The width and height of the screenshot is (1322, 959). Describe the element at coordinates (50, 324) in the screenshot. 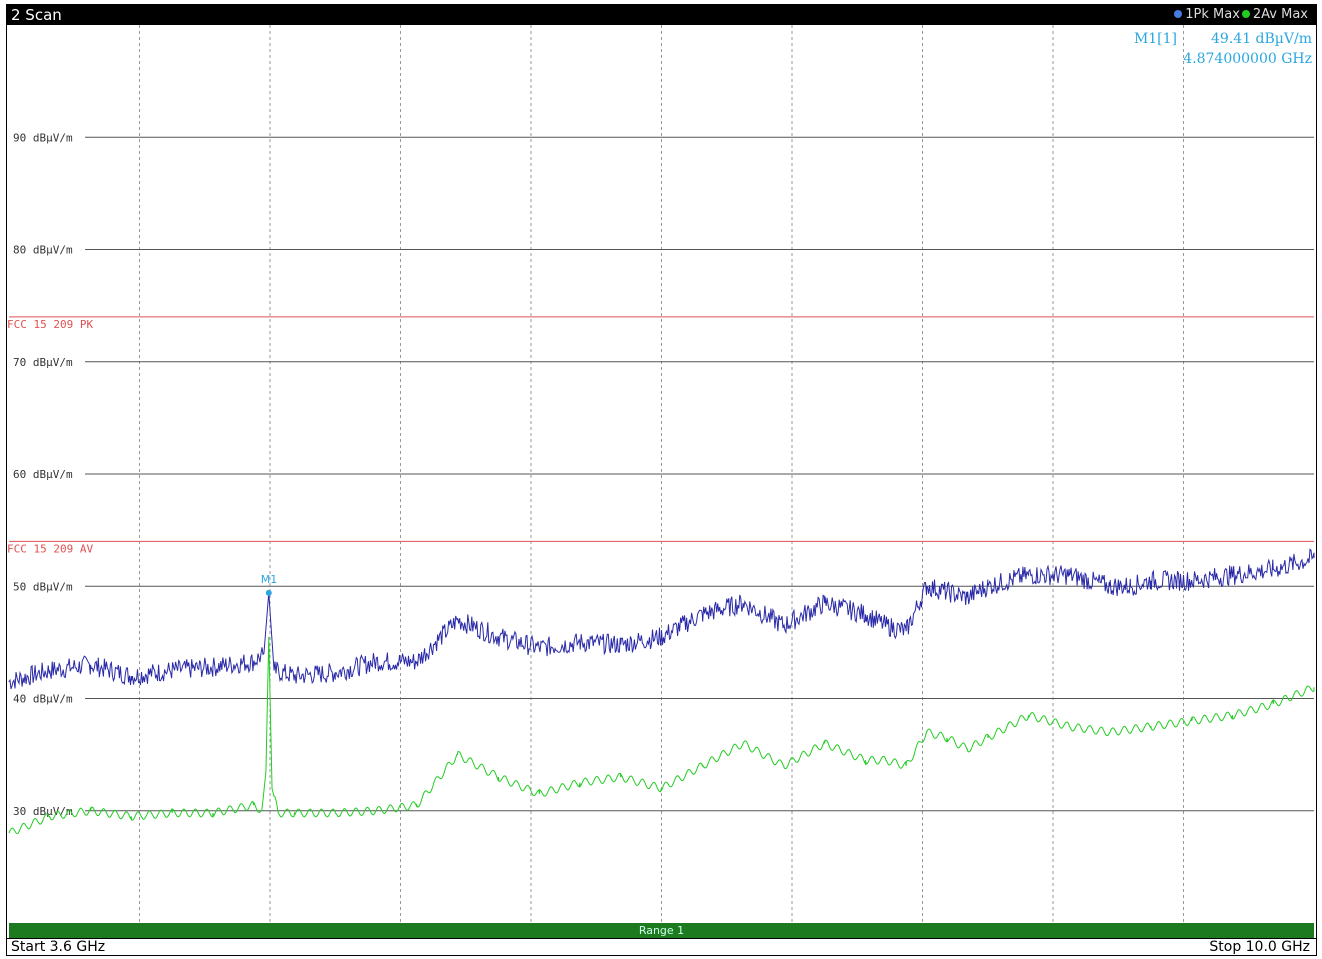

I see `limit-label: FCC 15 209 PK` at that location.